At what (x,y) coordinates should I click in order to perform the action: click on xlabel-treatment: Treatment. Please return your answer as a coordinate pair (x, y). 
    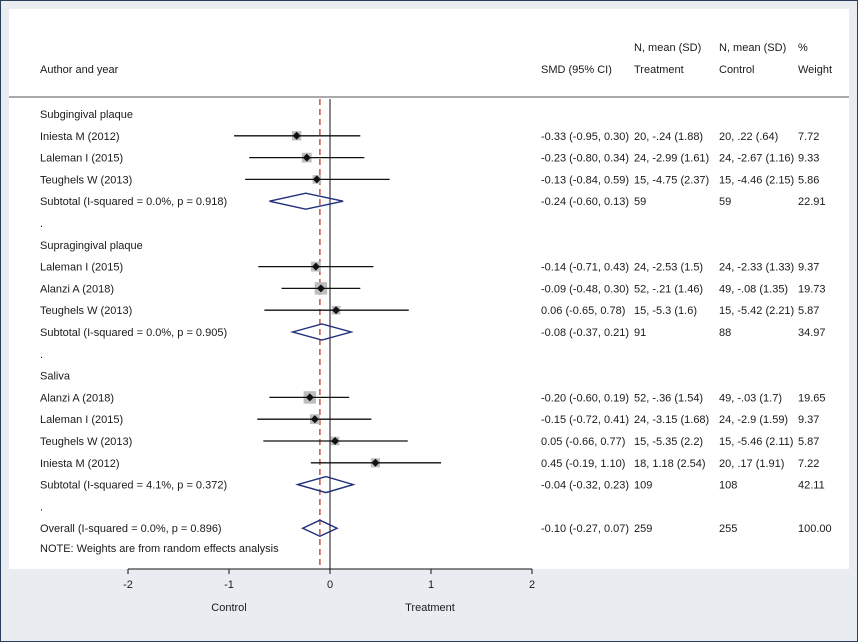
    Looking at the image, I should click on (430, 608).